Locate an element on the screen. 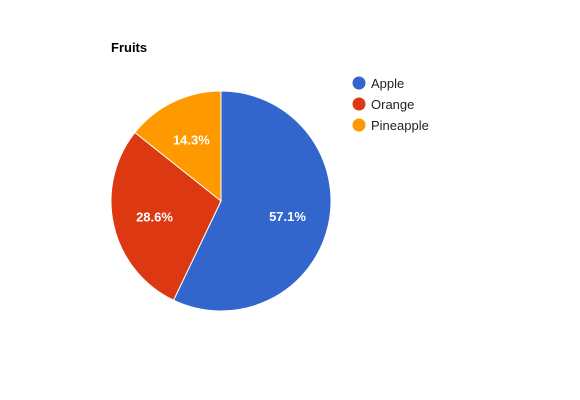 This screenshot has height=400, width=580. slice-label-orange: 28.6% is located at coordinates (154, 216).